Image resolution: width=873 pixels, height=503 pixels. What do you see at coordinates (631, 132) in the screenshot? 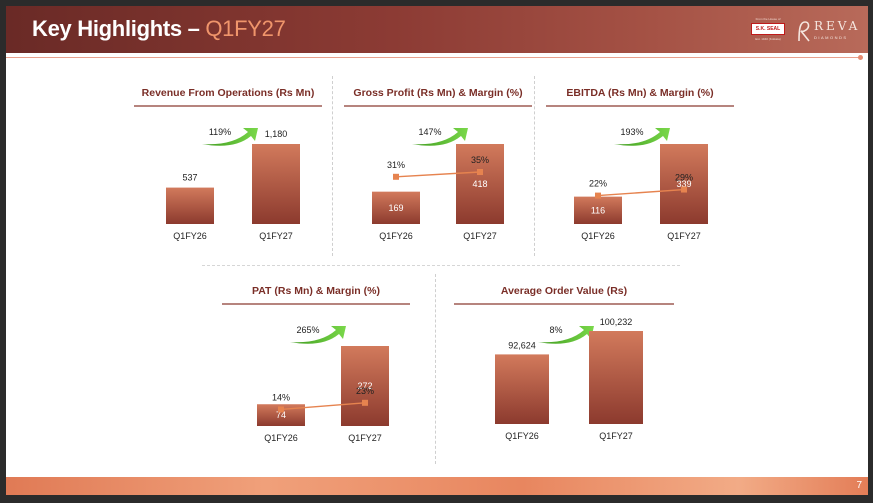
I see `growth-label: 193%` at bounding box center [631, 132].